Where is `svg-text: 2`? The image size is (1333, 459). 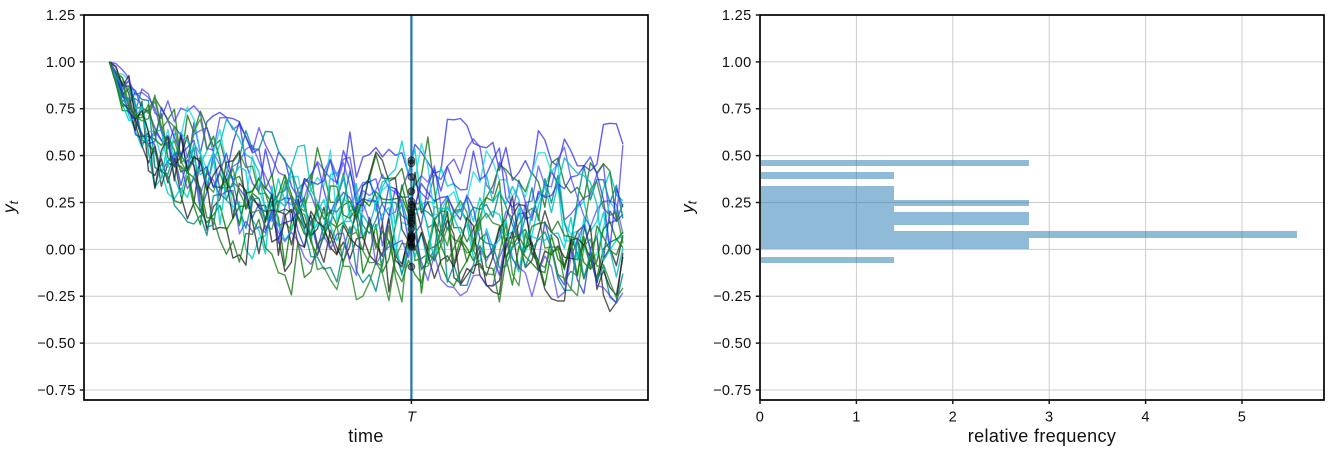
svg-text: 2 is located at coordinates (953, 417).